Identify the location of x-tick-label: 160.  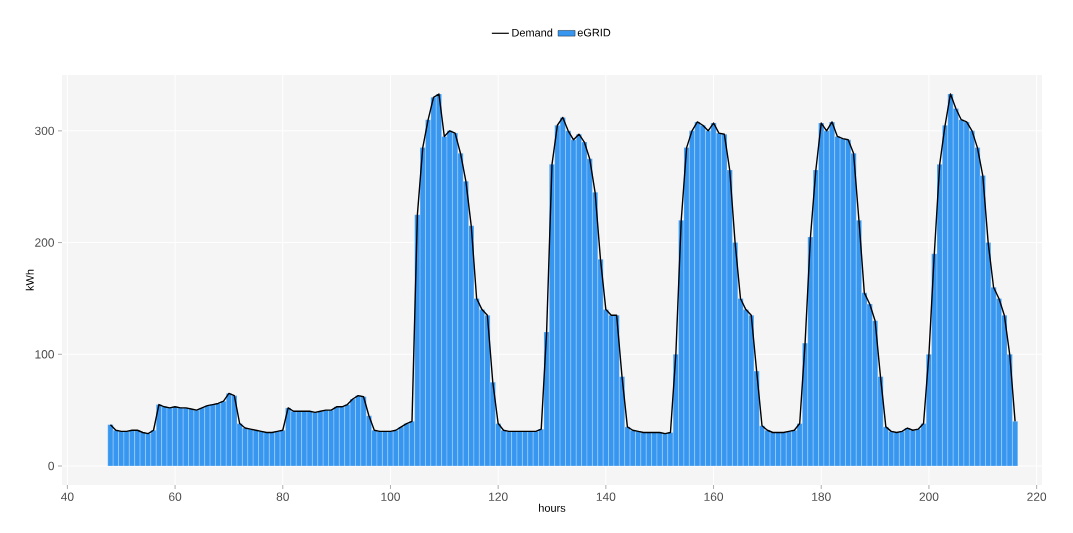
(714, 496).